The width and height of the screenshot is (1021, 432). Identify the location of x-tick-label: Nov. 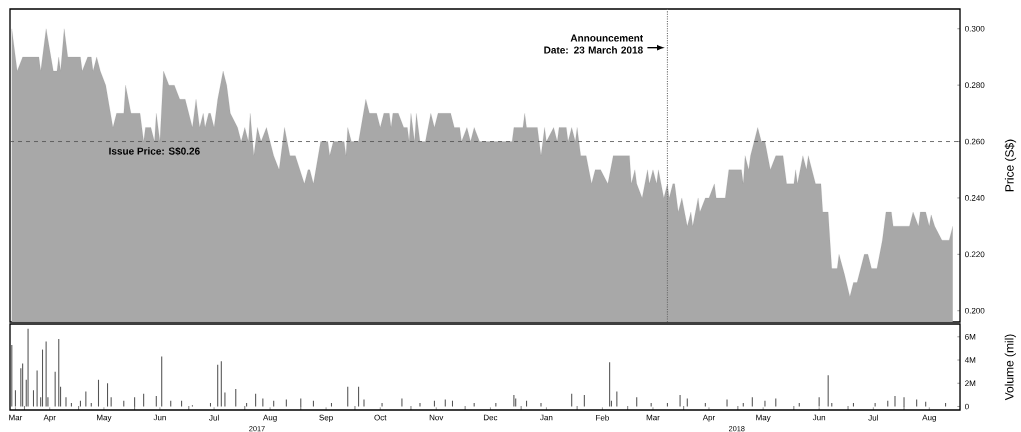
(436, 417).